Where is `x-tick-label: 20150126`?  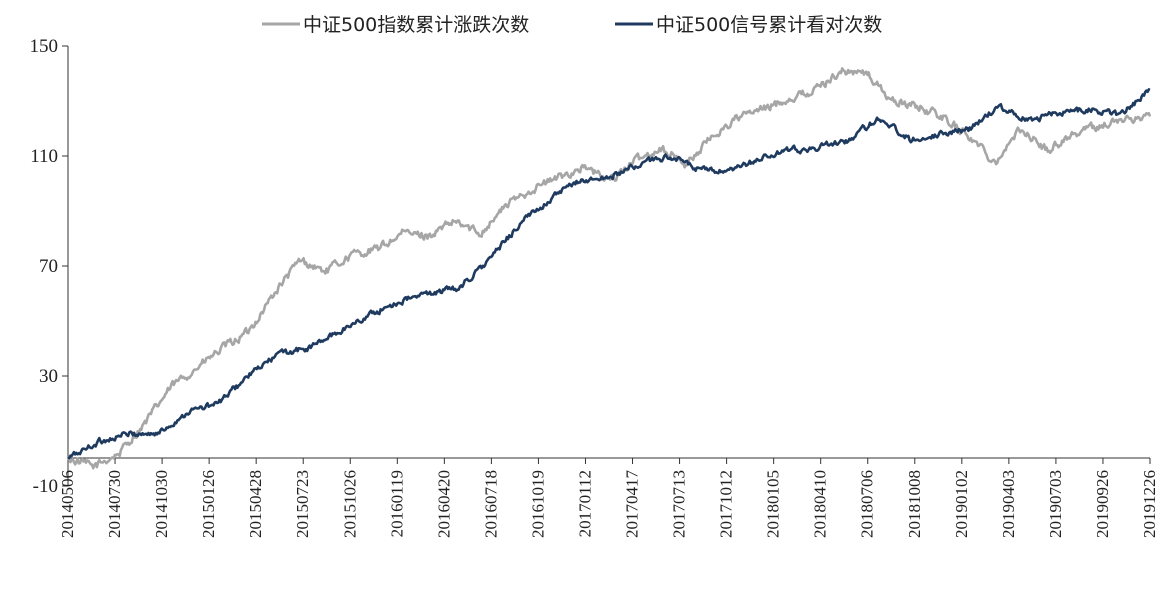 x-tick-label: 20150126 is located at coordinates (208, 504).